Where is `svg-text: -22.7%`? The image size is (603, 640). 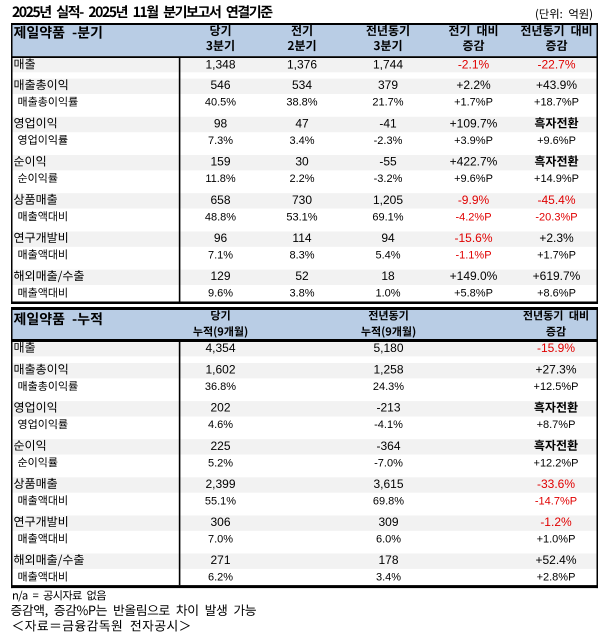 svg-text: -22.7% is located at coordinates (556, 64).